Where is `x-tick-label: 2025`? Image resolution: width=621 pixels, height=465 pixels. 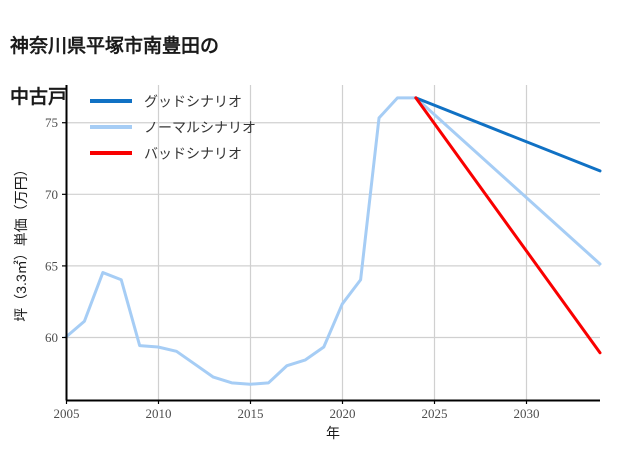 x-tick-label: 2025 is located at coordinates (435, 413).